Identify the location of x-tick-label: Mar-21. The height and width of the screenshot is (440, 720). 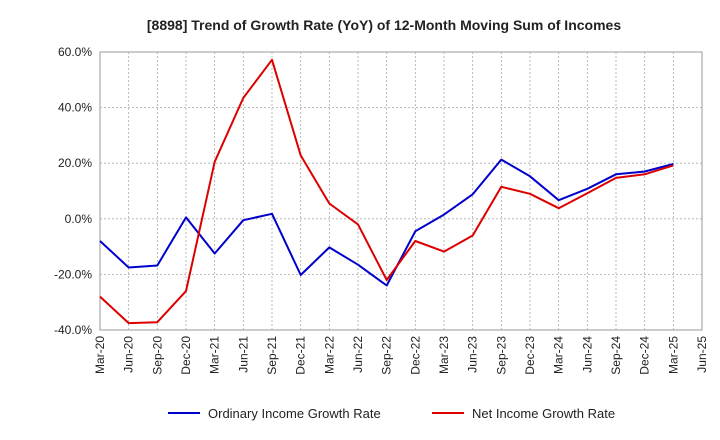
(215, 355).